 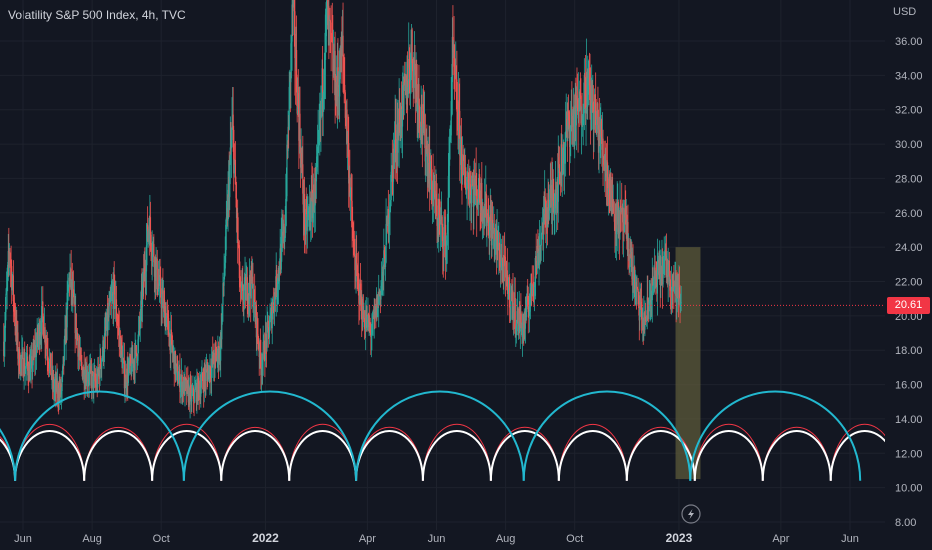 I want to click on lightning-icon, so click(x=691, y=514).